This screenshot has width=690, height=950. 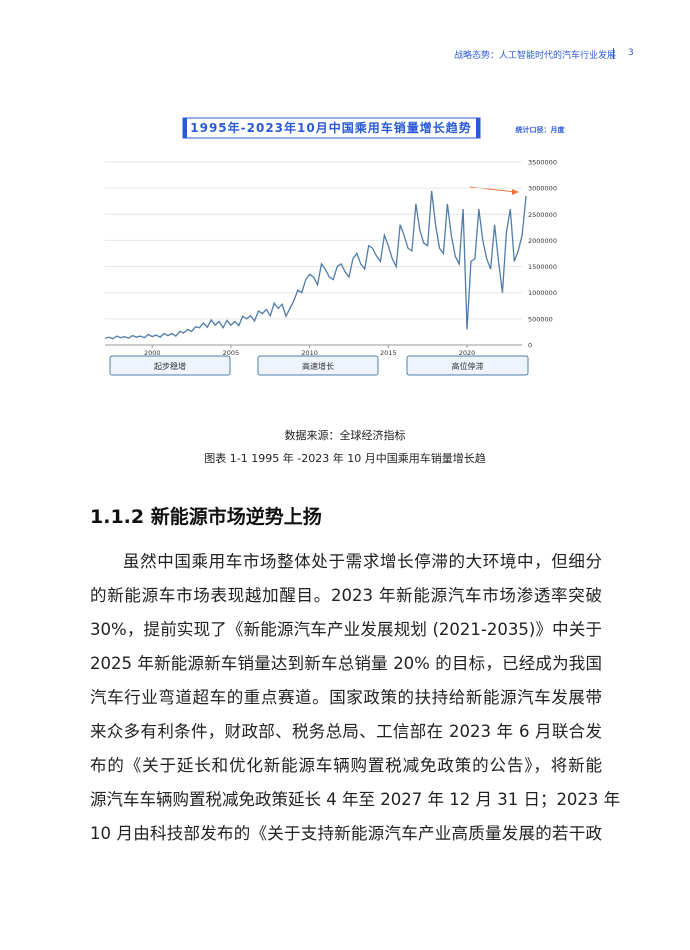 What do you see at coordinates (345, 435) in the screenshot?
I see `chart-source: 数据来源：全球经济指标` at bounding box center [345, 435].